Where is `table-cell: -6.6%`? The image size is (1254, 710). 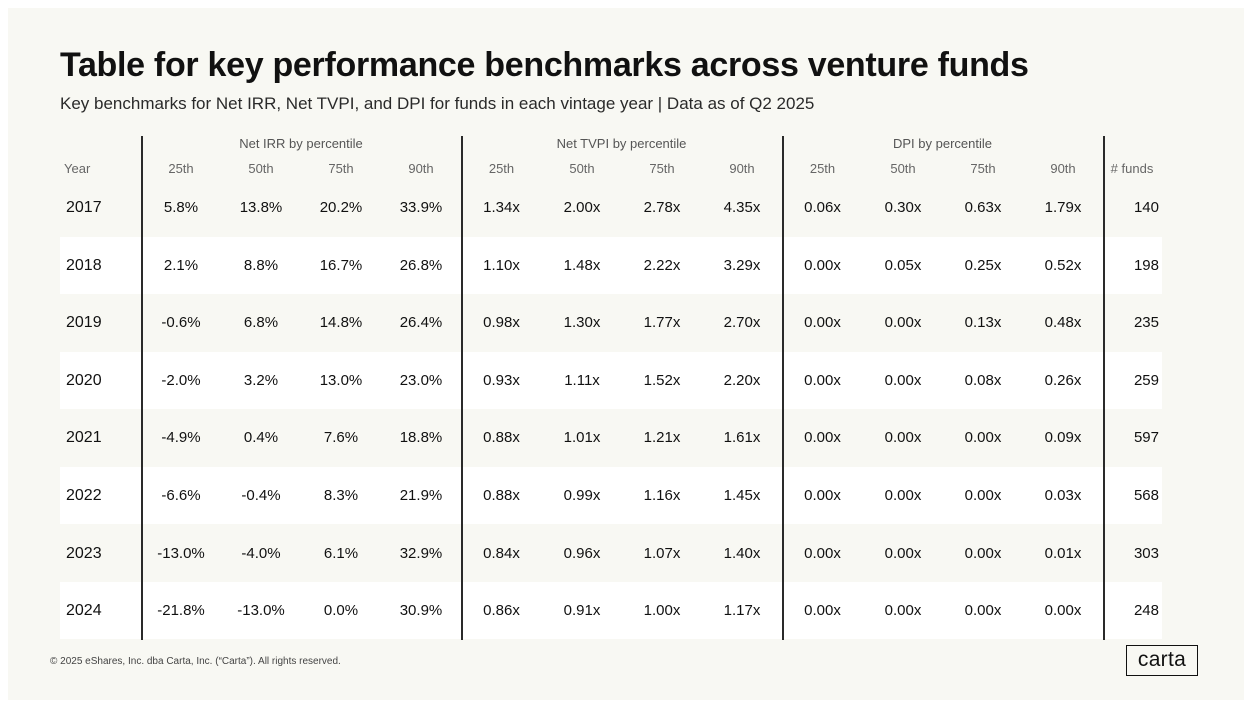 table-cell: -6.6% is located at coordinates (181, 495).